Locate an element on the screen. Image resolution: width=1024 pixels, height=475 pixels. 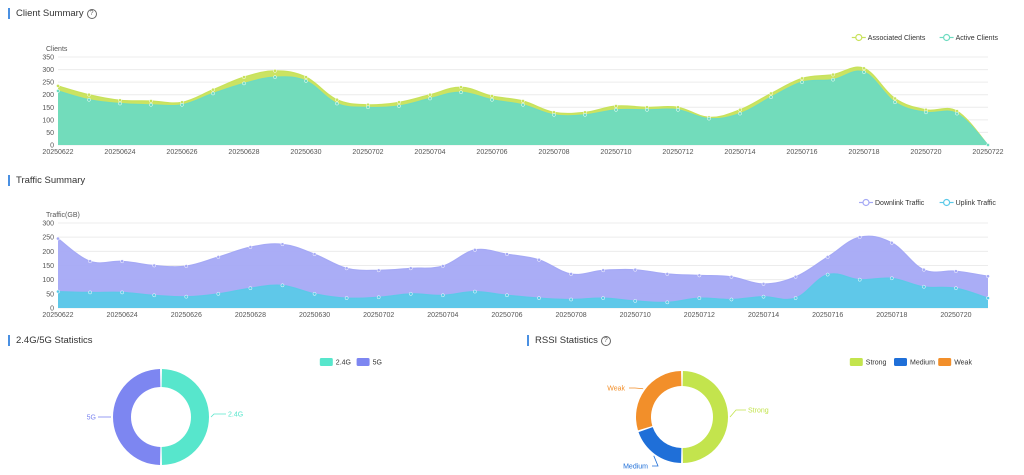
x-tick-label: 20250722 is located at coordinates (987, 152).